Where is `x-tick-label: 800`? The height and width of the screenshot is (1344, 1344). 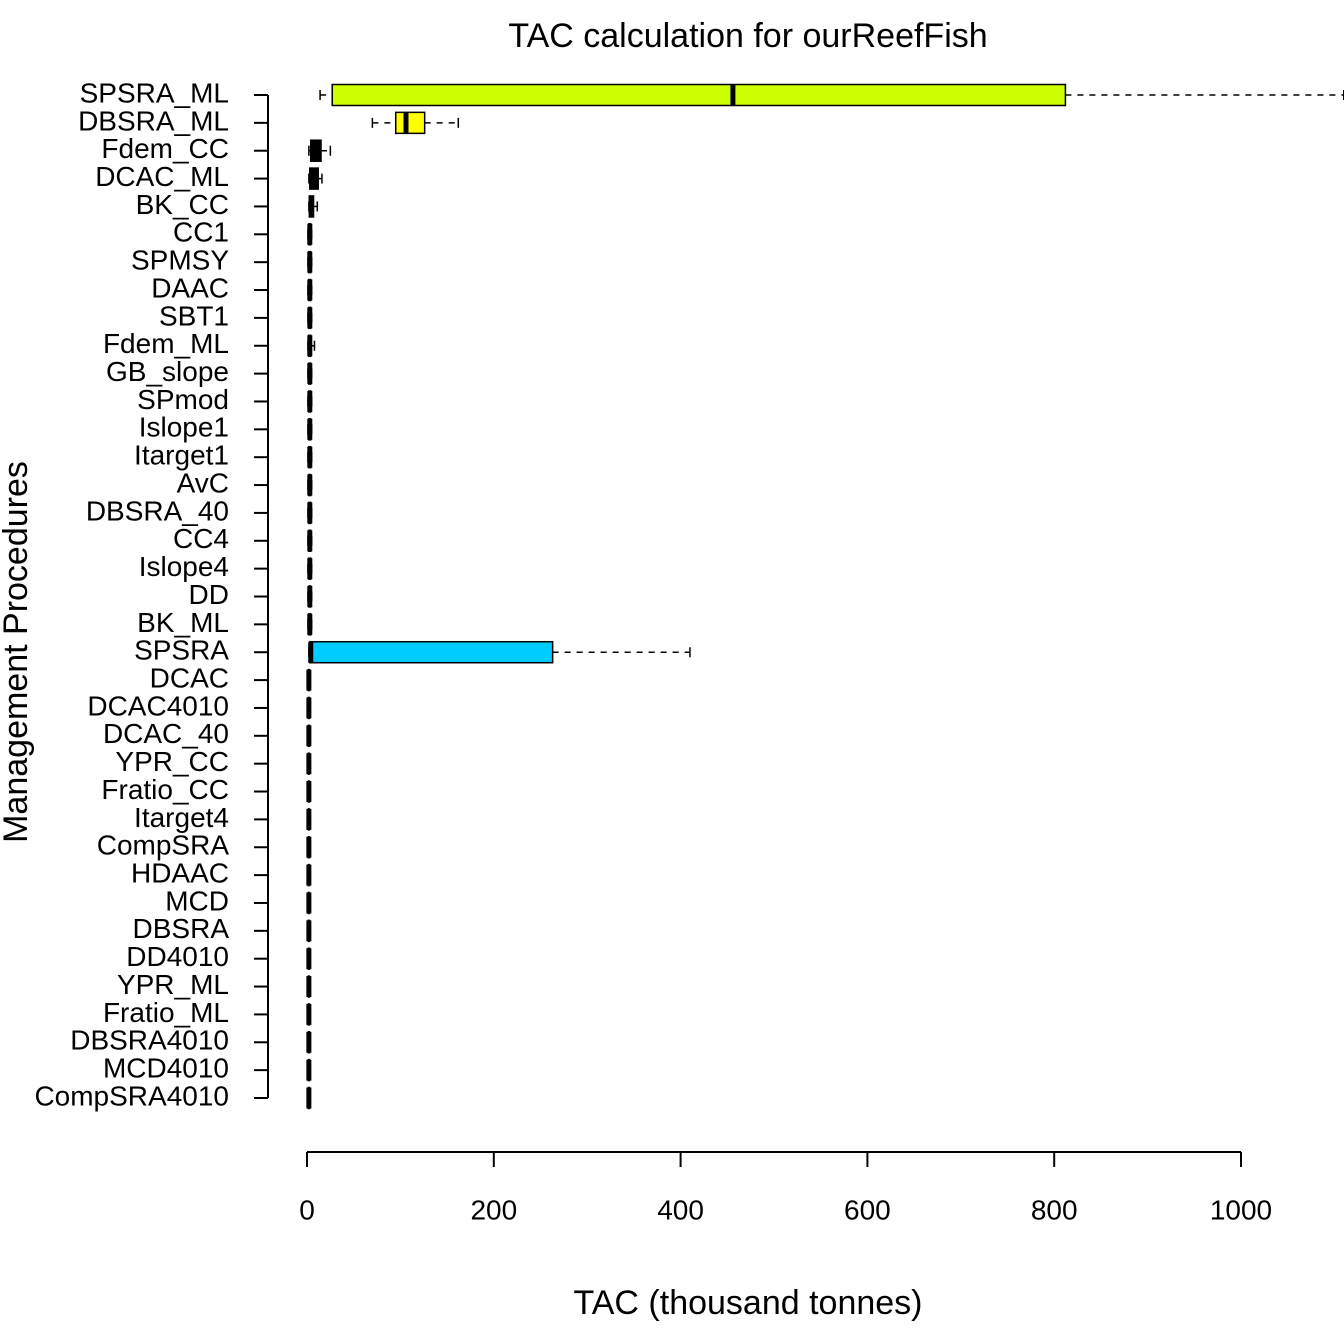 x-tick-label: 800 is located at coordinates (1054, 1209).